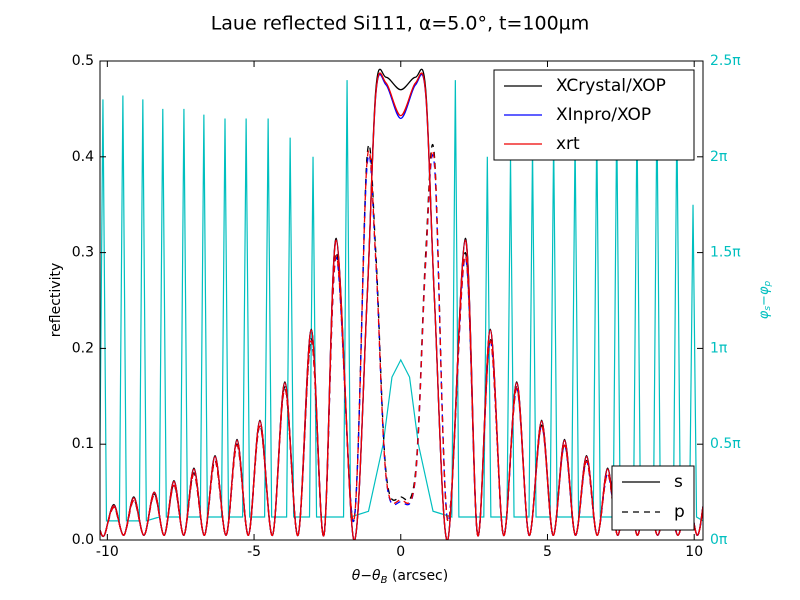 Image resolution: width=800 pixels, height=600 pixels. Describe the element at coordinates (400, 552) in the screenshot. I see `x-tick-label: 0` at that location.